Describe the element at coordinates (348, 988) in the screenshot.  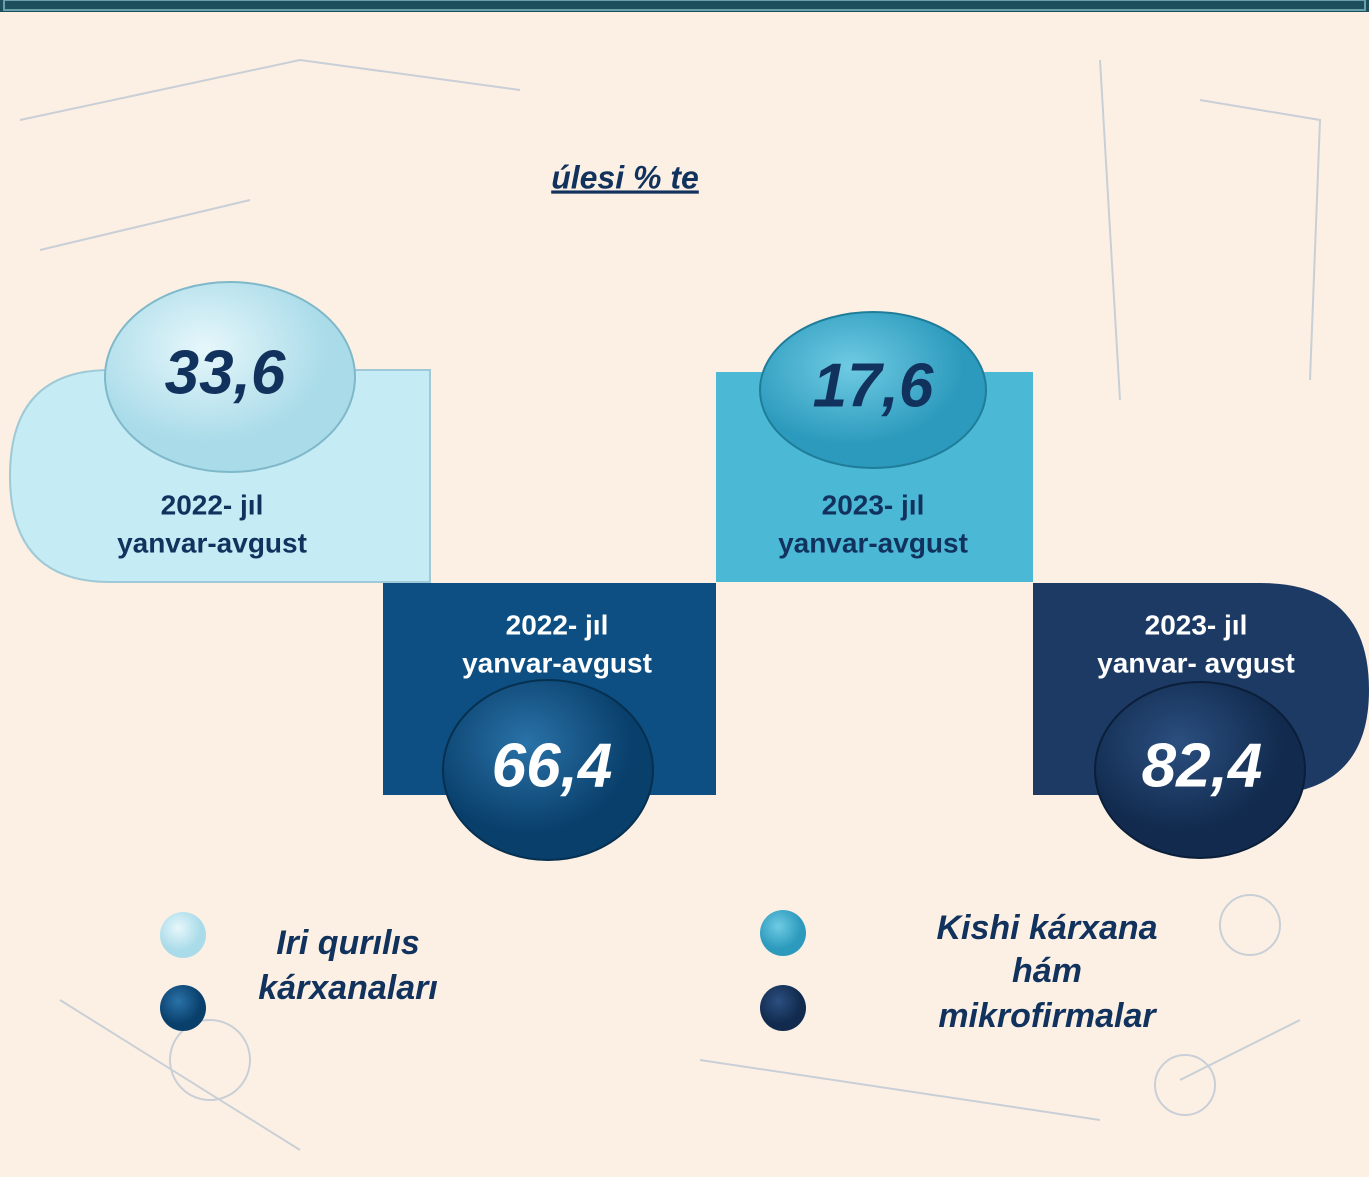
I see `legend-label: kárxanaları` at that location.